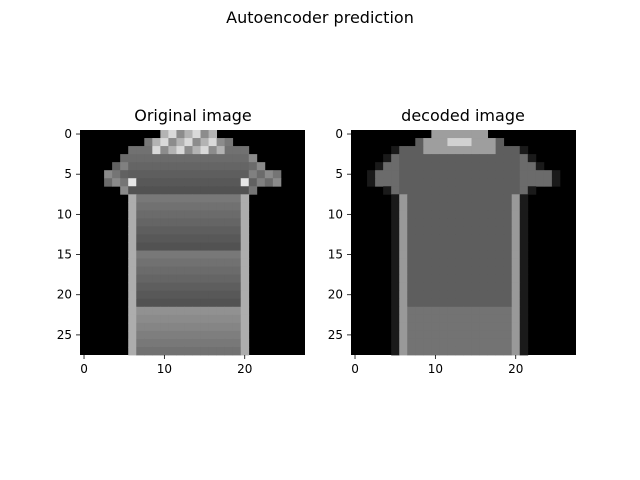 Image resolution: width=640 pixels, height=480 pixels. What do you see at coordinates (335, 255) in the screenshot?
I see `y-tick-label: 15` at bounding box center [335, 255].